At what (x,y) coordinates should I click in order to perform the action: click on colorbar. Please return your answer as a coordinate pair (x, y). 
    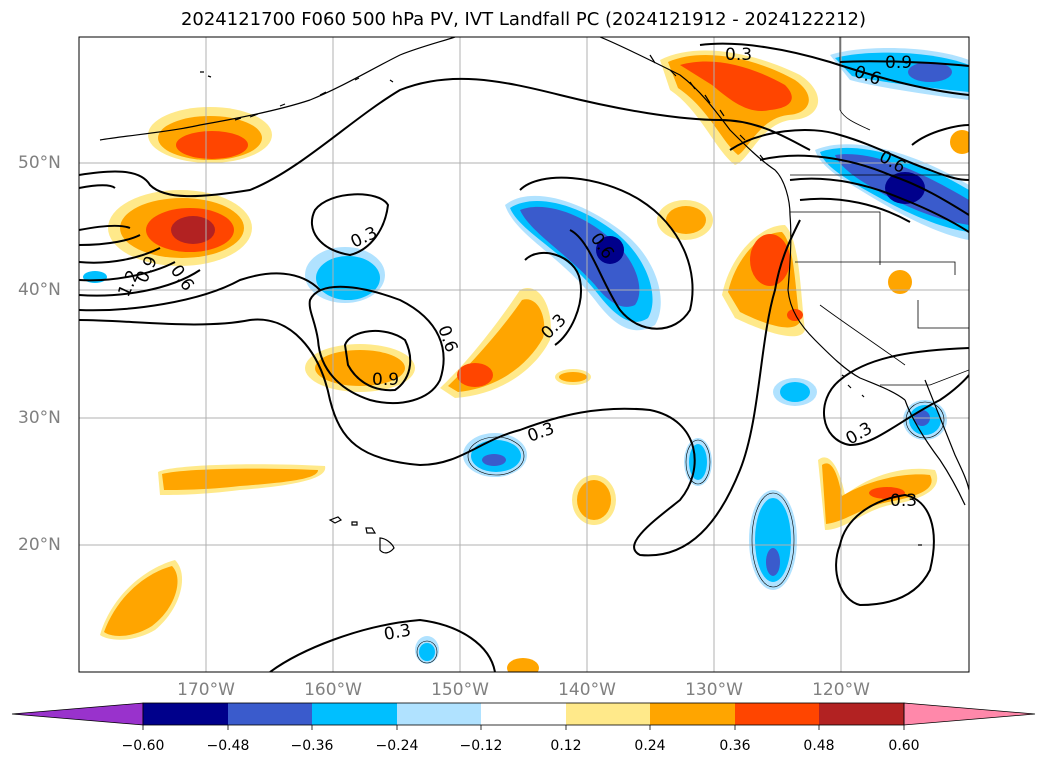
    Looking at the image, I should click on (523, 716).